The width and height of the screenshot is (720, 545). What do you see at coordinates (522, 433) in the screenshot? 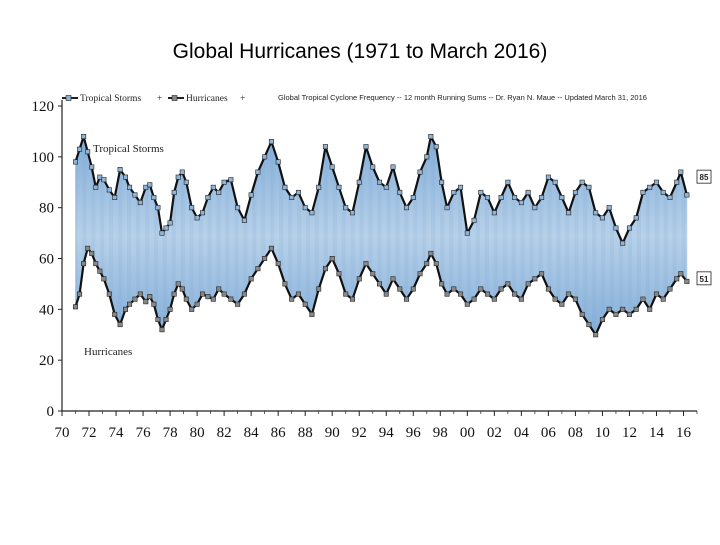
I see `x-tick-label: 04` at bounding box center [522, 433].